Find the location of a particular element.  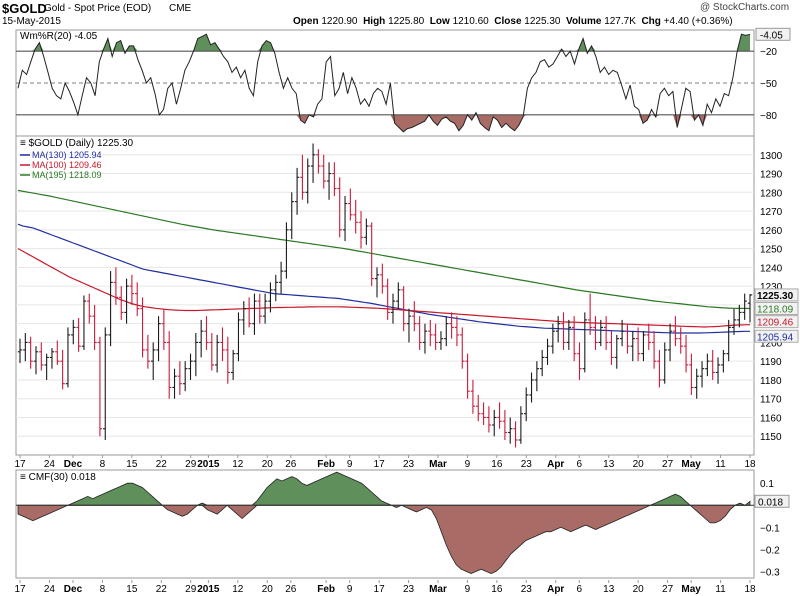

volume-value: 127.7K is located at coordinates (620, 21).